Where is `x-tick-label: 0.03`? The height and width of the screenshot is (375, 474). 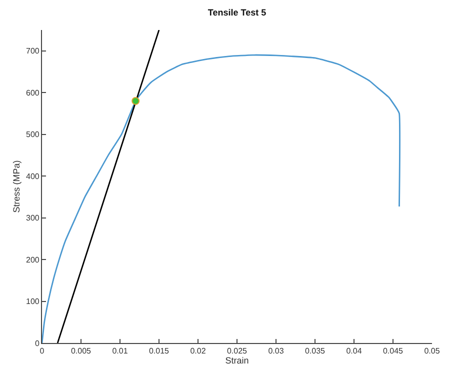 x-tick-label: 0.03 is located at coordinates (276, 351).